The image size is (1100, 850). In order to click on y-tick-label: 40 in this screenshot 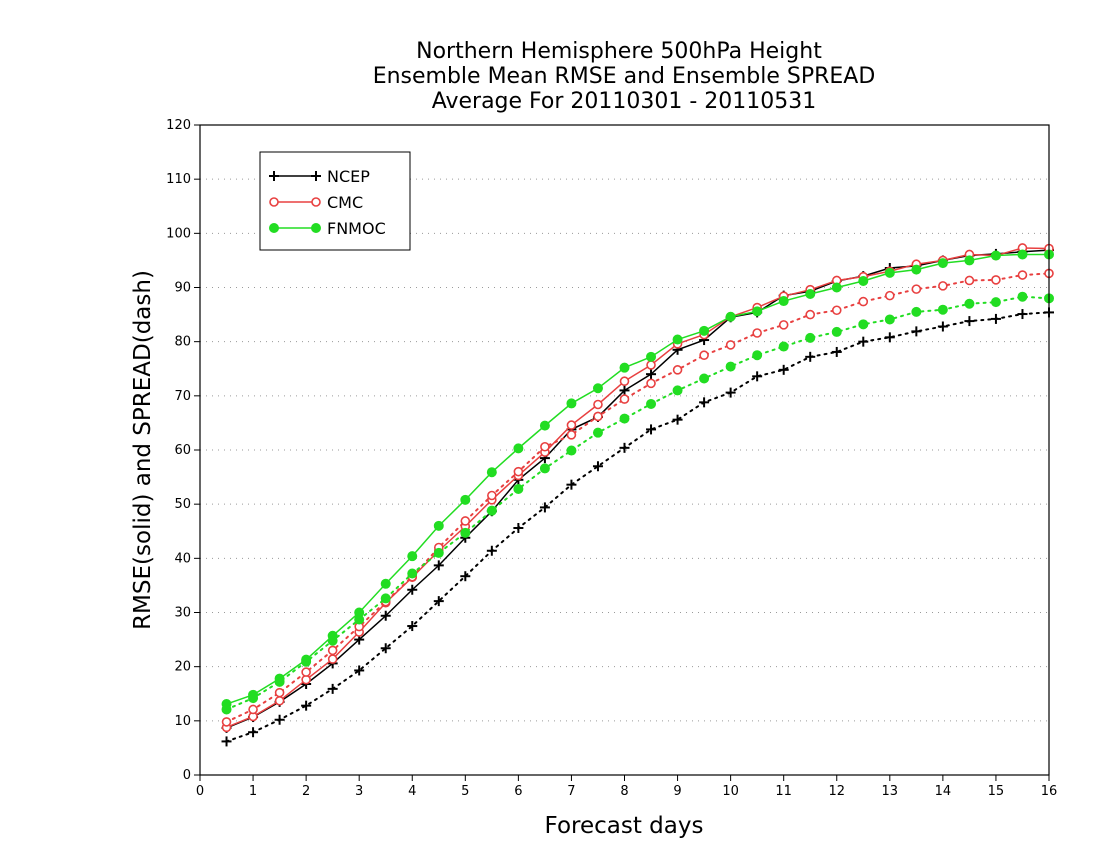, I will do `click(182, 558)`.